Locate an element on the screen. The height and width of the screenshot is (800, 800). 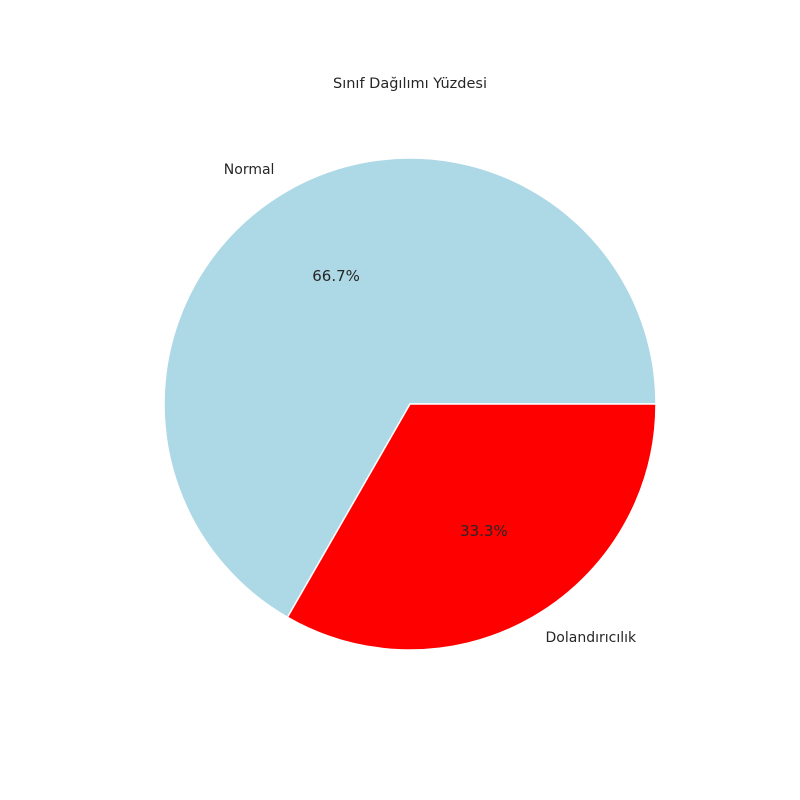
chart-title: Sınıf Dağılımı Yüzdesi is located at coordinates (410, 84).